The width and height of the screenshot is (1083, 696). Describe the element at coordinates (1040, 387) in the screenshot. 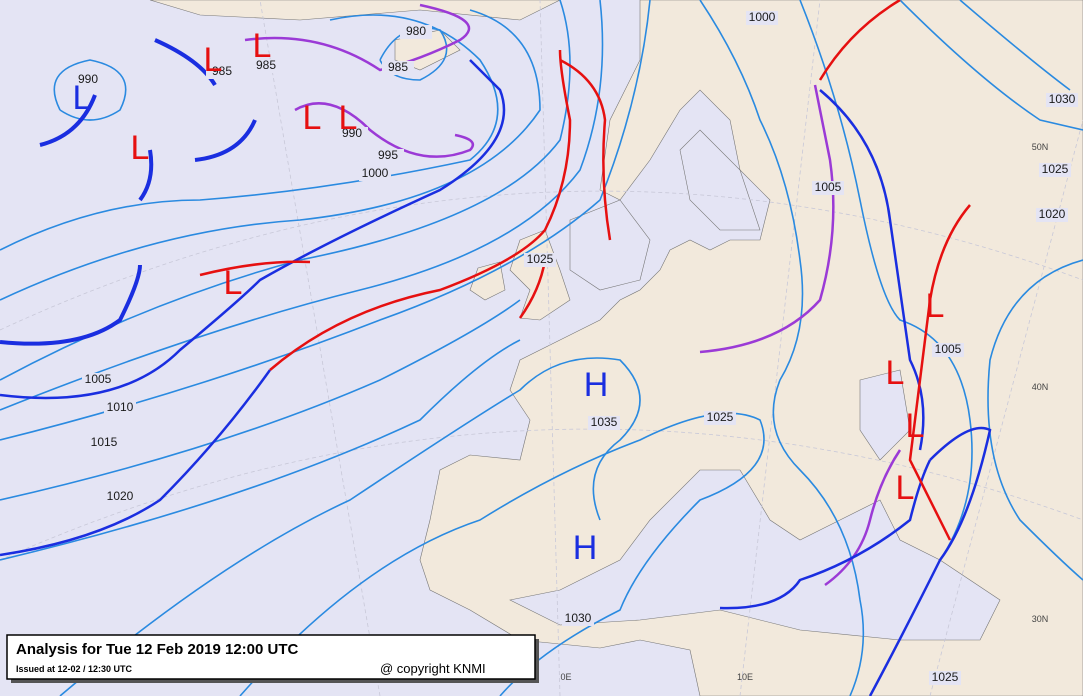

I see `graticule-label: 40N` at that location.